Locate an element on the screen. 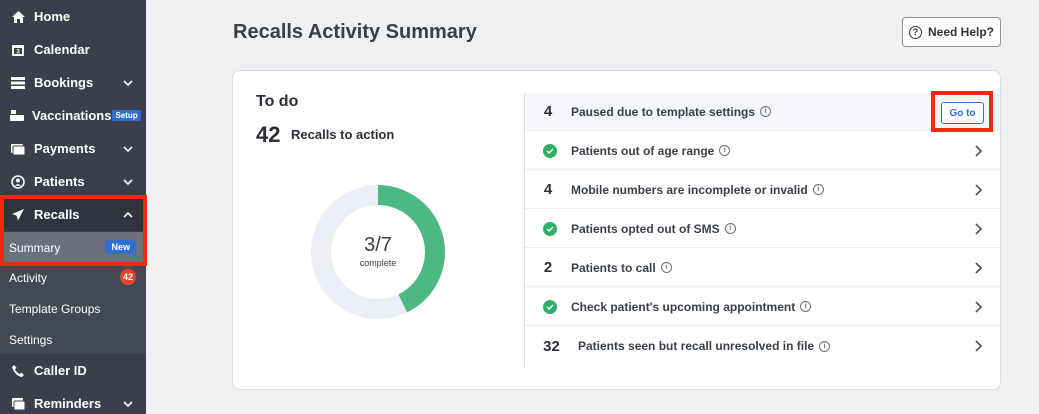 This screenshot has height=414, width=1039. submenu-item-label: Template Groups is located at coordinates (55, 308).